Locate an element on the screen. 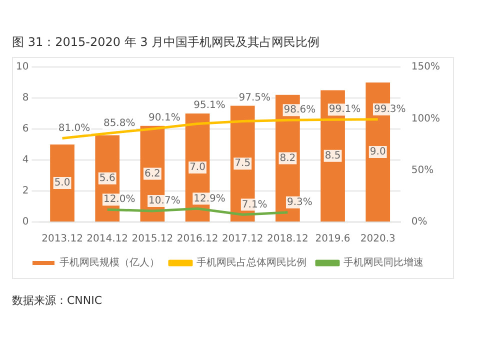 The width and height of the screenshot is (500, 362). data-label: 95.1% is located at coordinates (210, 106).